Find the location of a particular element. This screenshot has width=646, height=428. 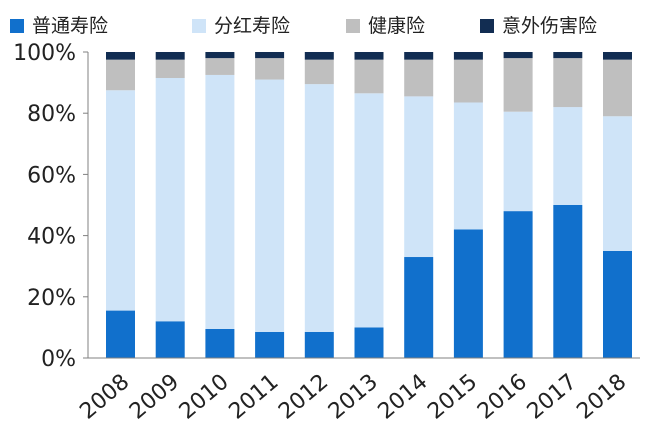

x-tick-label: 2009 is located at coordinates (154, 396).